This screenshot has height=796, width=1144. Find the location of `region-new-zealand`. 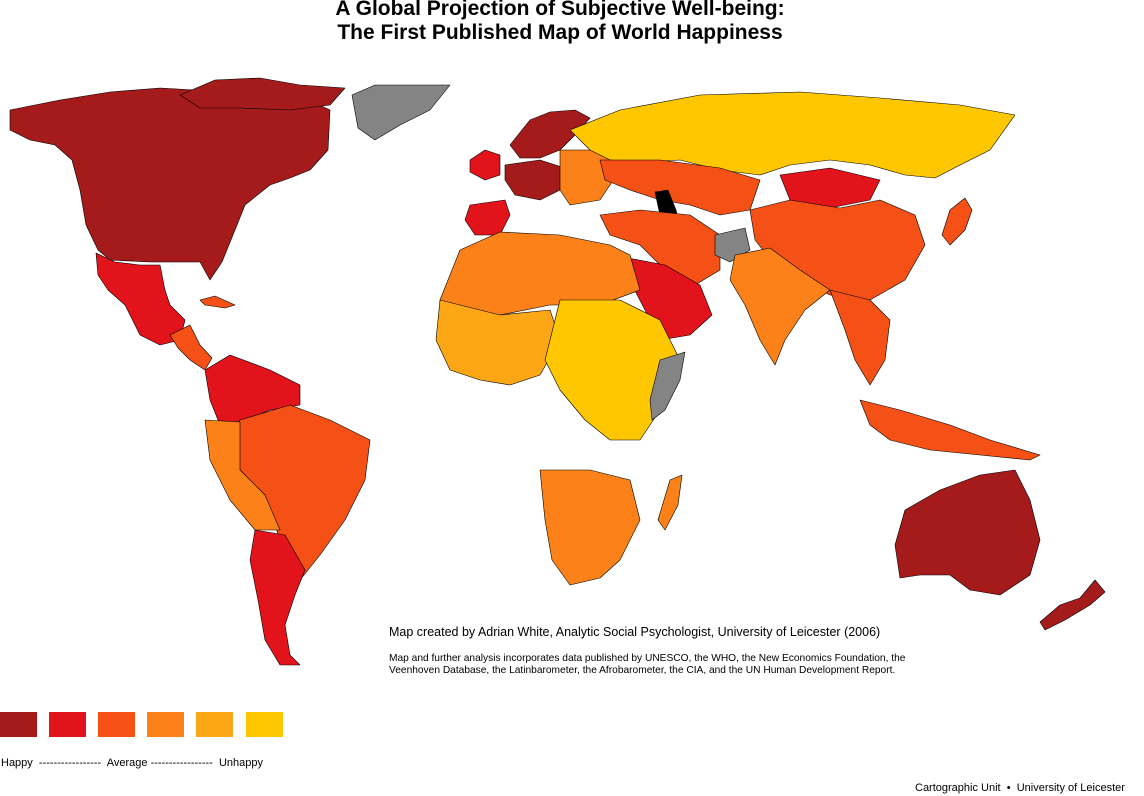

region-new-zealand is located at coordinates (1072, 605).